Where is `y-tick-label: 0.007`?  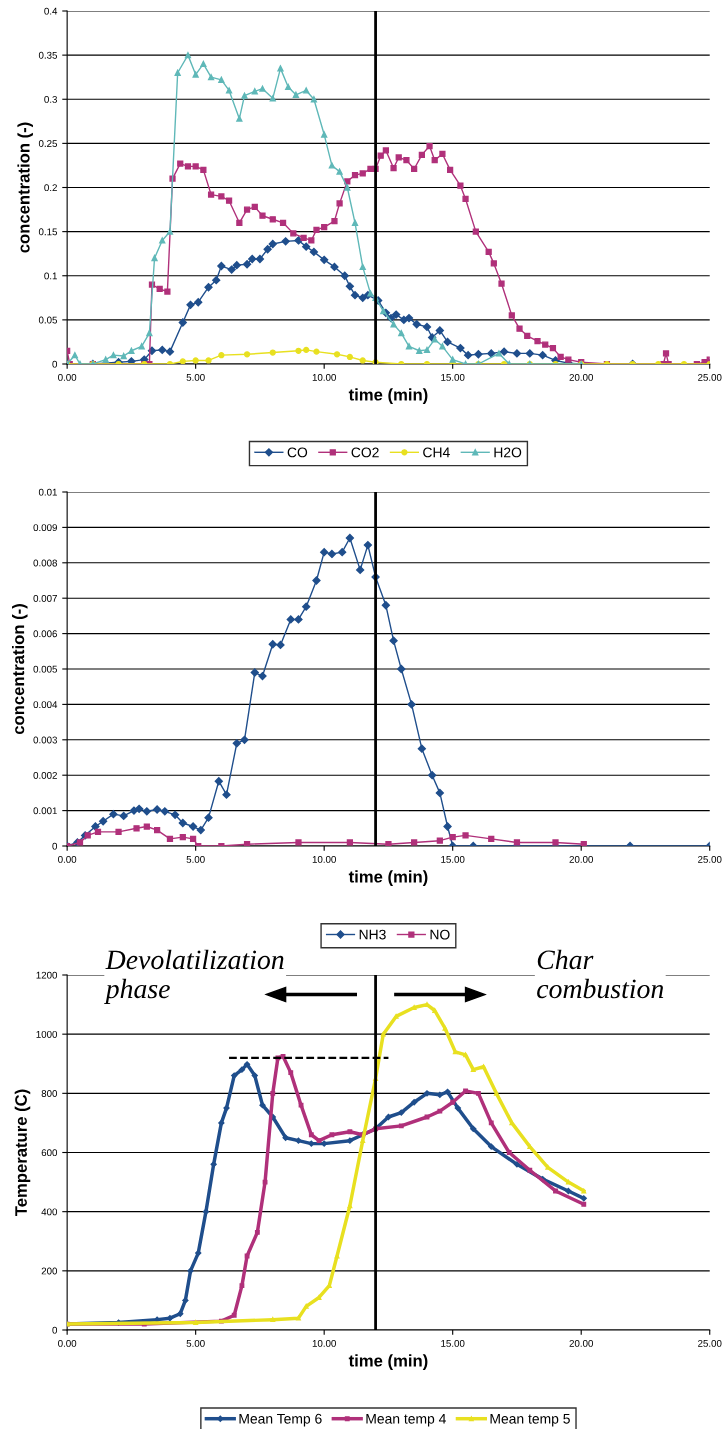
y-tick-label: 0.007 is located at coordinates (45, 598).